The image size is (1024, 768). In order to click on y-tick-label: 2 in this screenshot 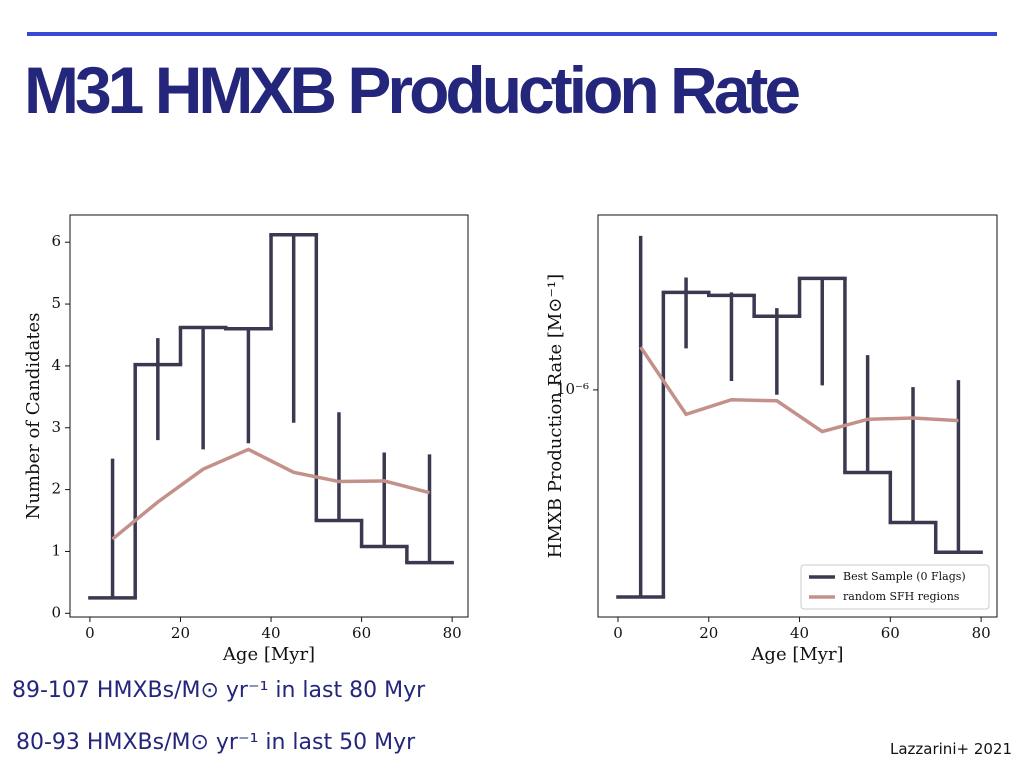, I will do `click(56, 489)`.